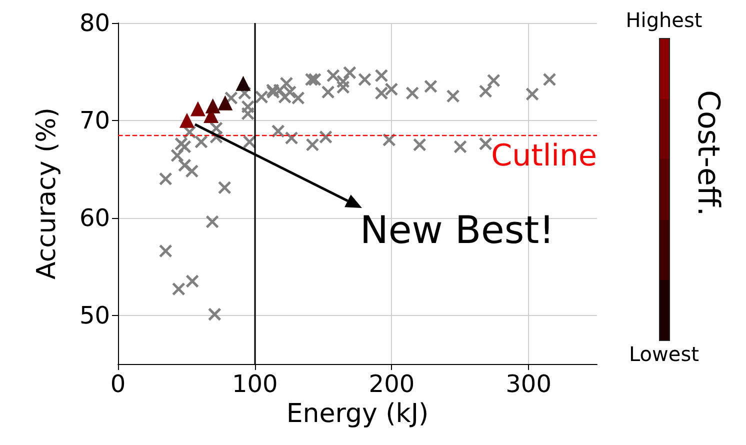 Image resolution: width=746 pixels, height=445 pixels. I want to click on x-tick-label: 200, so click(391, 384).